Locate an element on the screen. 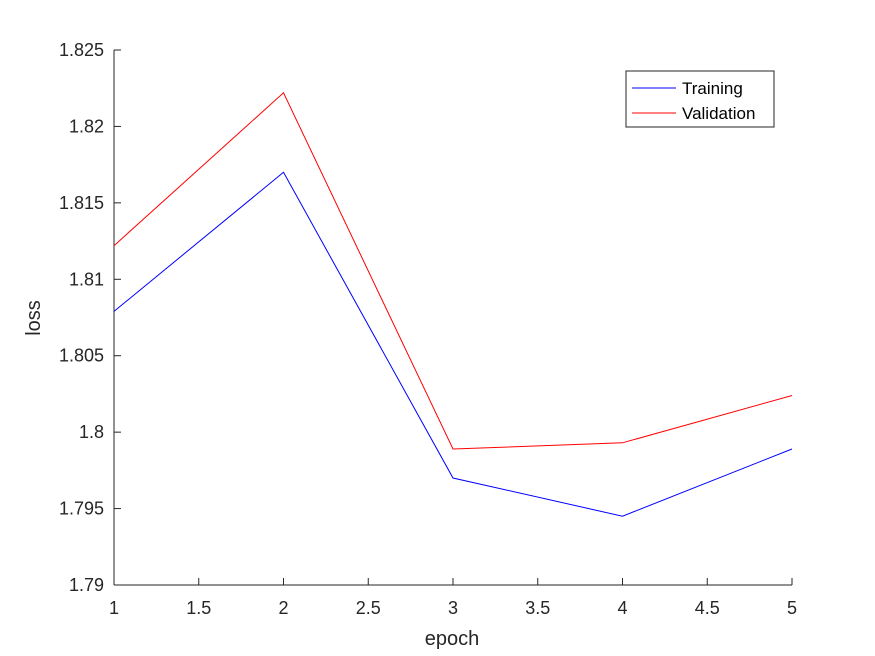  legend-label-training: Training is located at coordinates (712, 88).